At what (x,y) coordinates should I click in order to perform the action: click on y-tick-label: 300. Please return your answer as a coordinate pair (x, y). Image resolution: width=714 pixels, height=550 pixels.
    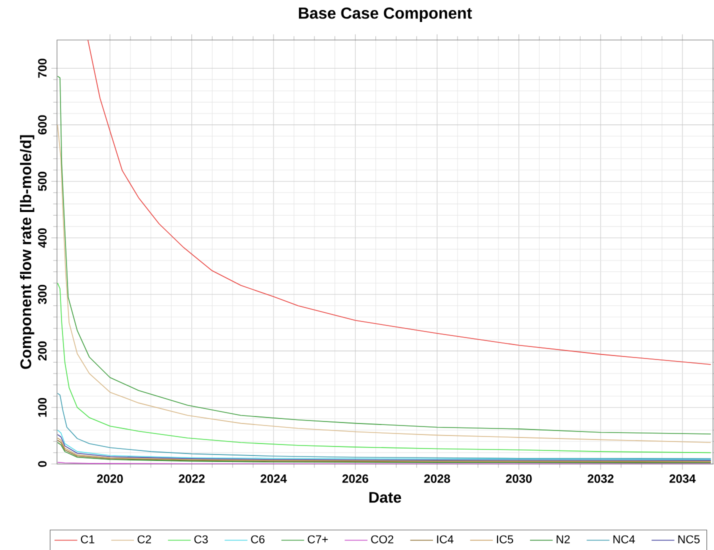
    Looking at the image, I should click on (42, 294).